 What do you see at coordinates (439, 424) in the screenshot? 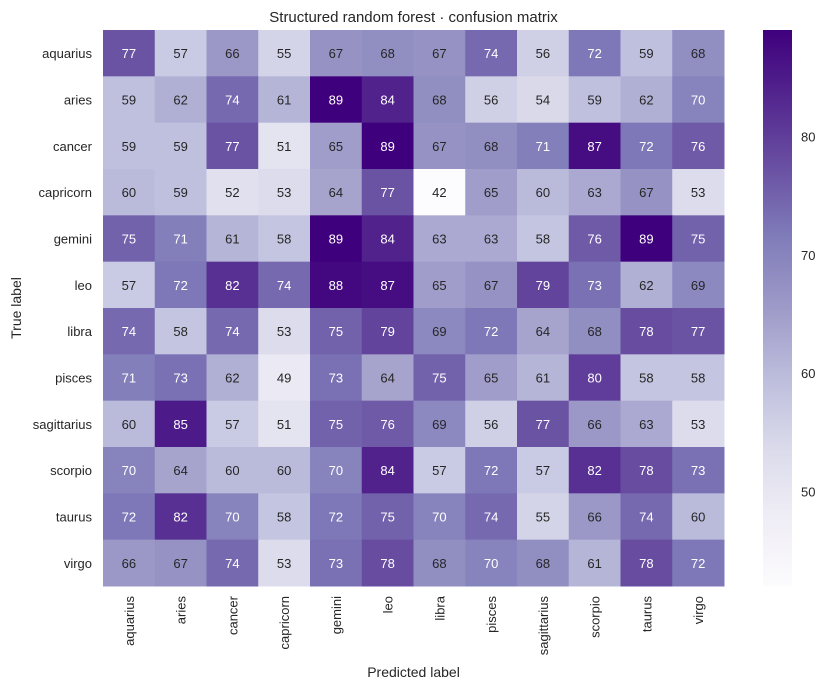
I see `cell-value-label: 69` at bounding box center [439, 424].